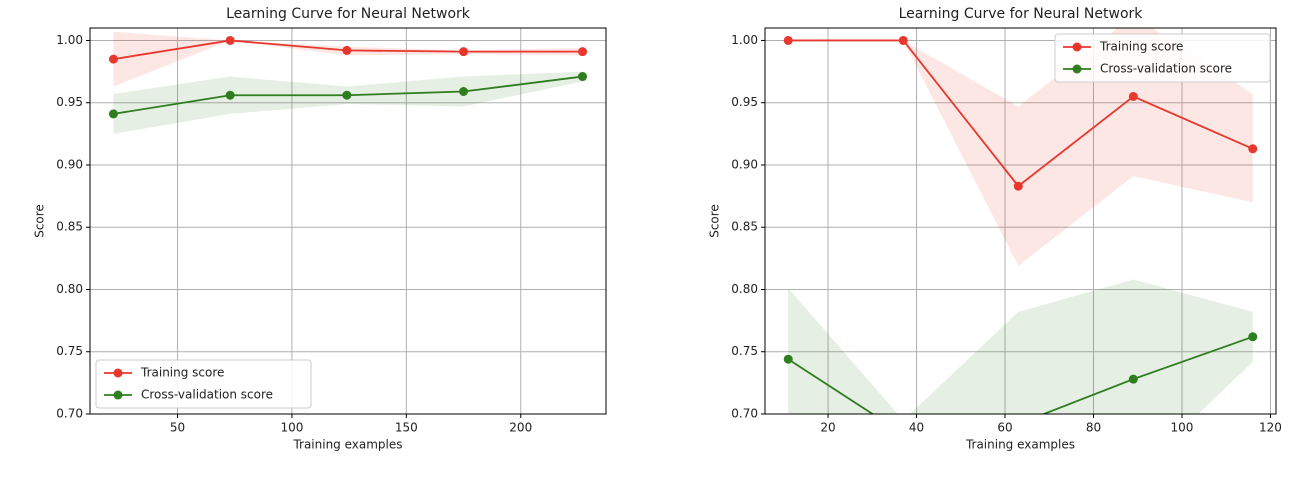  I want to click on x-tick-label: 120, so click(1270, 428).